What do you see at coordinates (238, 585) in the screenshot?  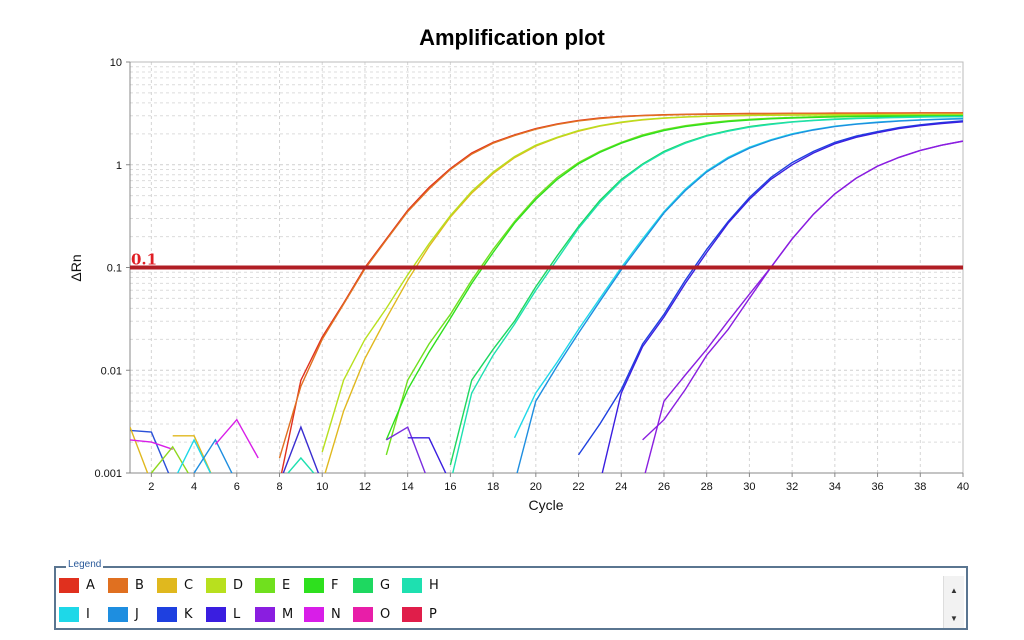 I see `legend-label: D` at bounding box center [238, 585].